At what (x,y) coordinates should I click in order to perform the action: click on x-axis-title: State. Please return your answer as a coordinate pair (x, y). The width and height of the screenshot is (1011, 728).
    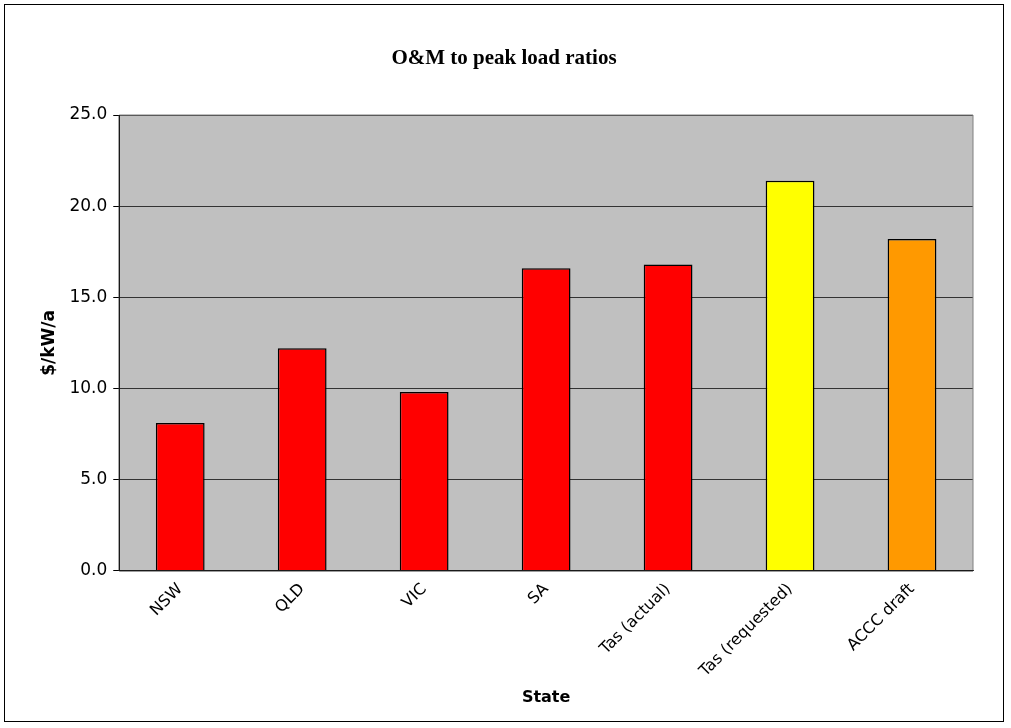
    Looking at the image, I should click on (546, 696).